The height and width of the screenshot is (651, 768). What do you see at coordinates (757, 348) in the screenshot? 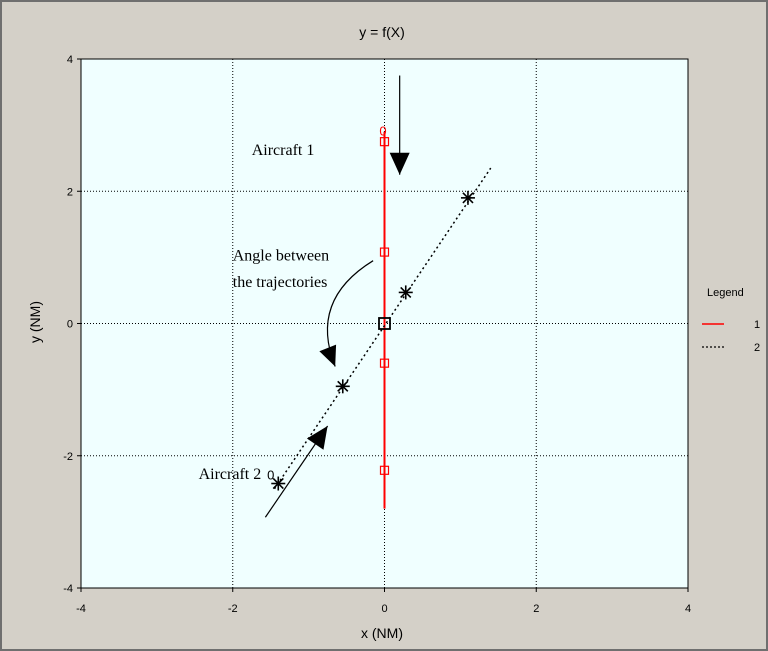
I see `legend-label-2: 2` at bounding box center [757, 348].